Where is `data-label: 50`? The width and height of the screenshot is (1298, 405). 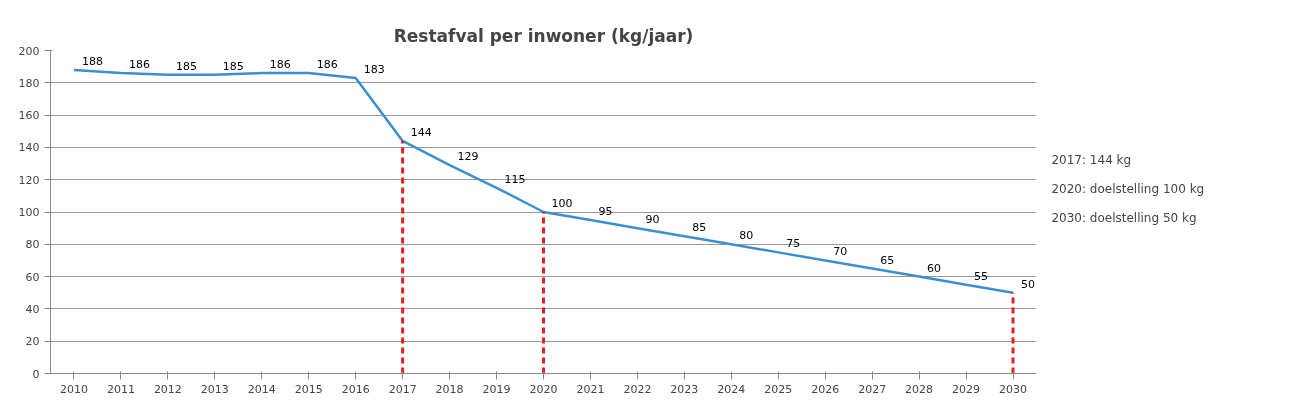 data-label: 50 is located at coordinates (1028, 284).